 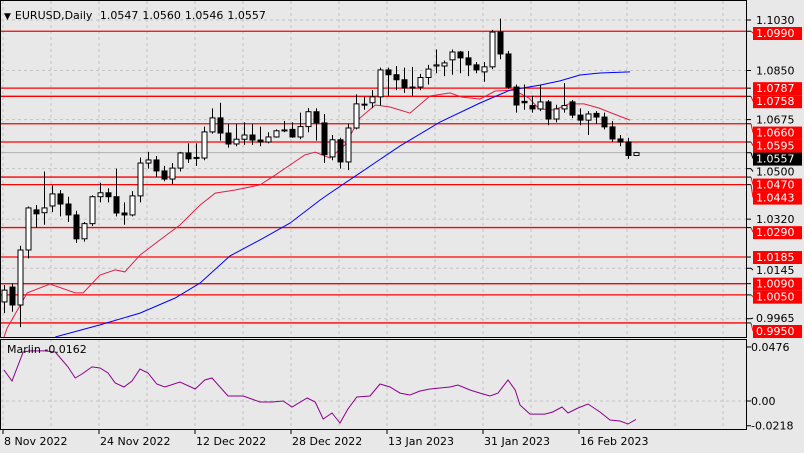 I want to click on level-label: 1.0990, so click(x=775, y=33).